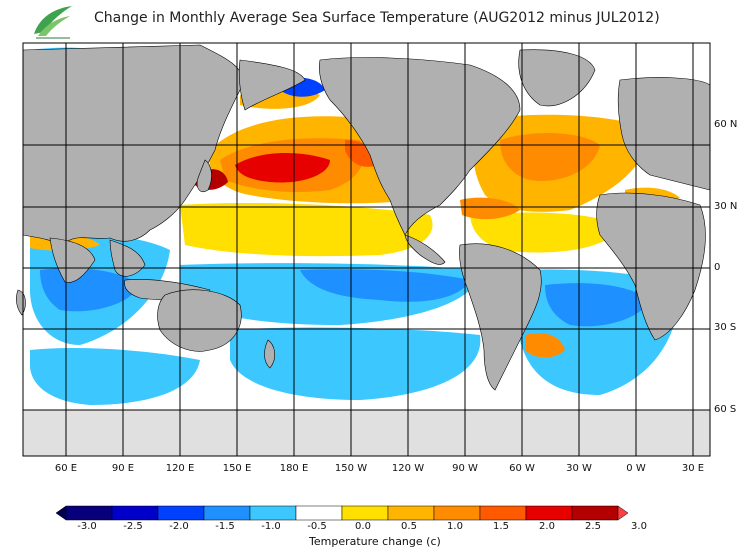  I want to click on lat-label-60s: 60 S, so click(725, 409).